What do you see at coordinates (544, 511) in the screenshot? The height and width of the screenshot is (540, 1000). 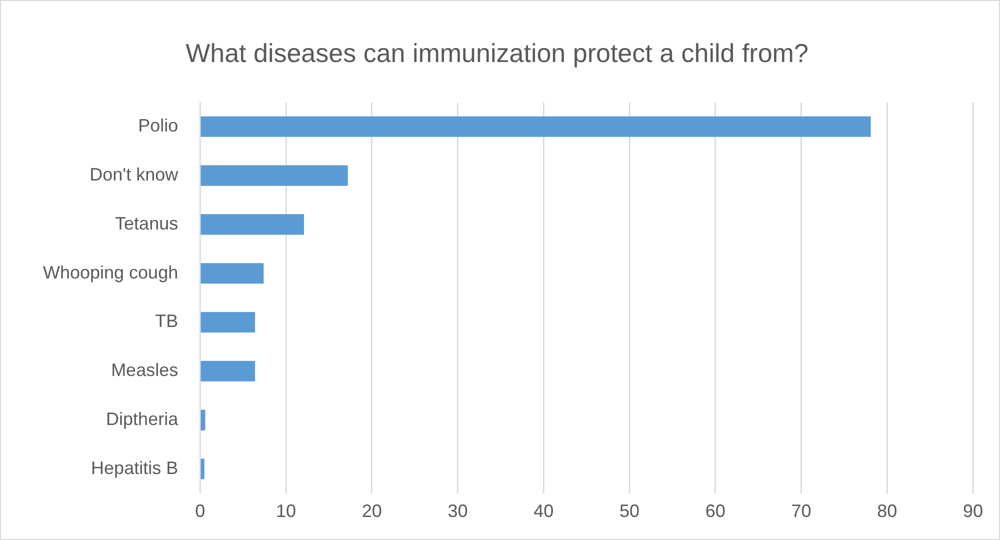 I see `x-tick-label: 40` at bounding box center [544, 511].